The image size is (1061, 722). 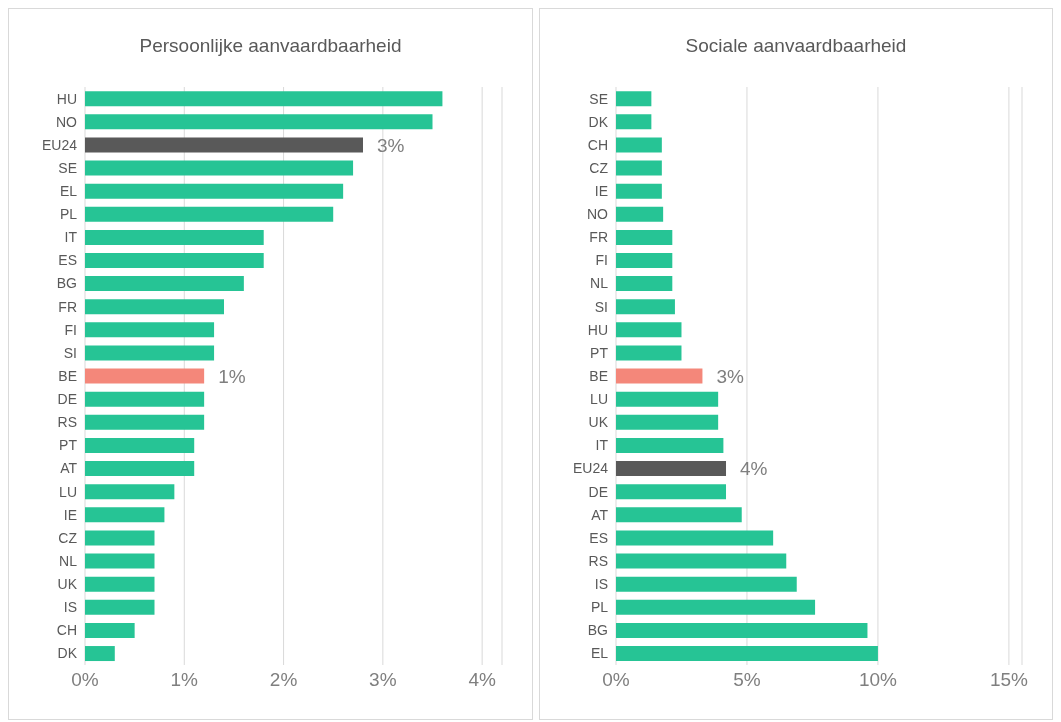 I want to click on data-label: 1%, so click(x=232, y=376).